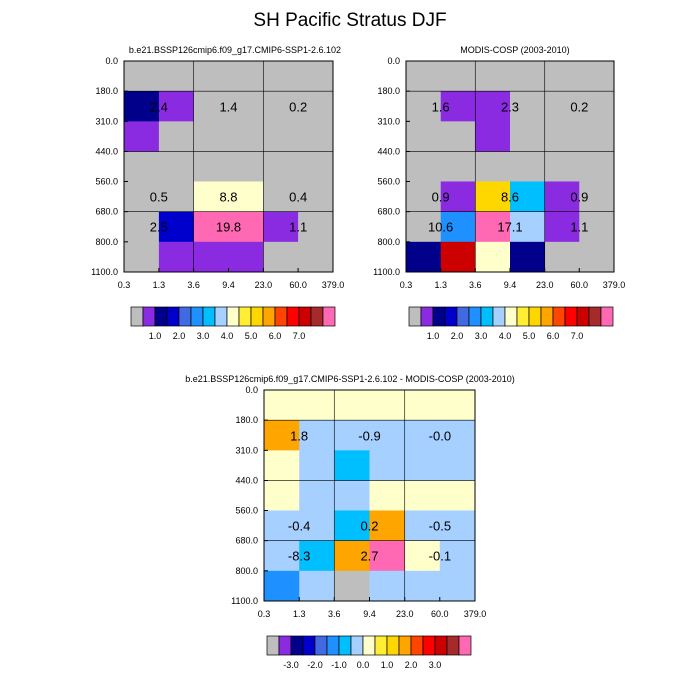 Image resolution: width=700 pixels, height=700 pixels. What do you see at coordinates (579, 285) in the screenshot?
I see `x-tick-label: 60.0` at bounding box center [579, 285].